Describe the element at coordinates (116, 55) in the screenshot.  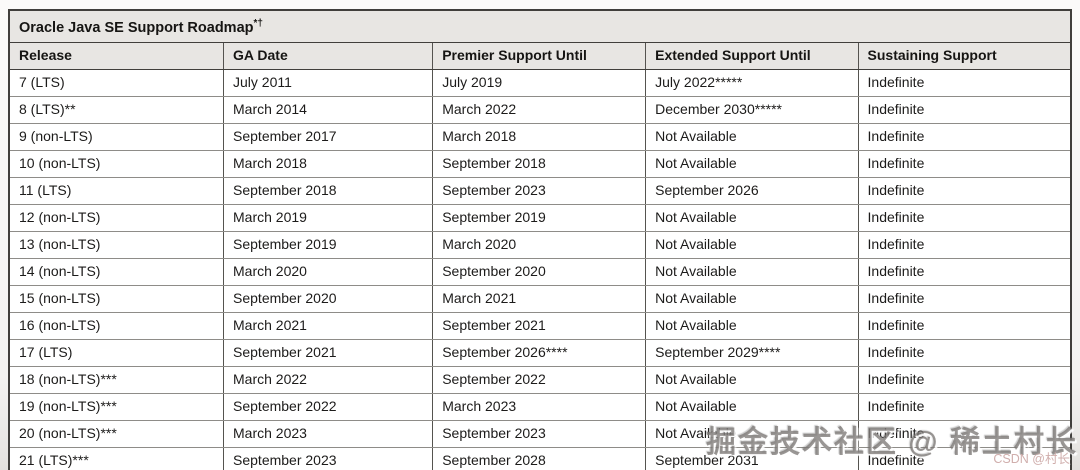
I see `column-header-release: Release` at that location.